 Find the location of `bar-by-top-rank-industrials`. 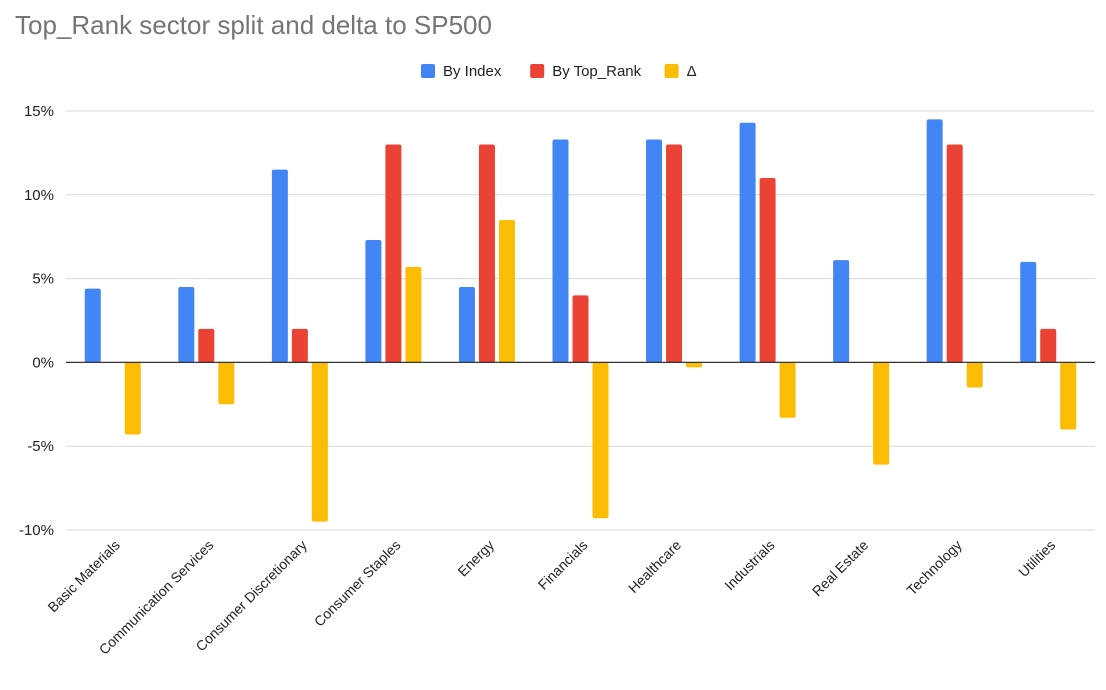

bar-by-top-rank-industrials is located at coordinates (767, 270).